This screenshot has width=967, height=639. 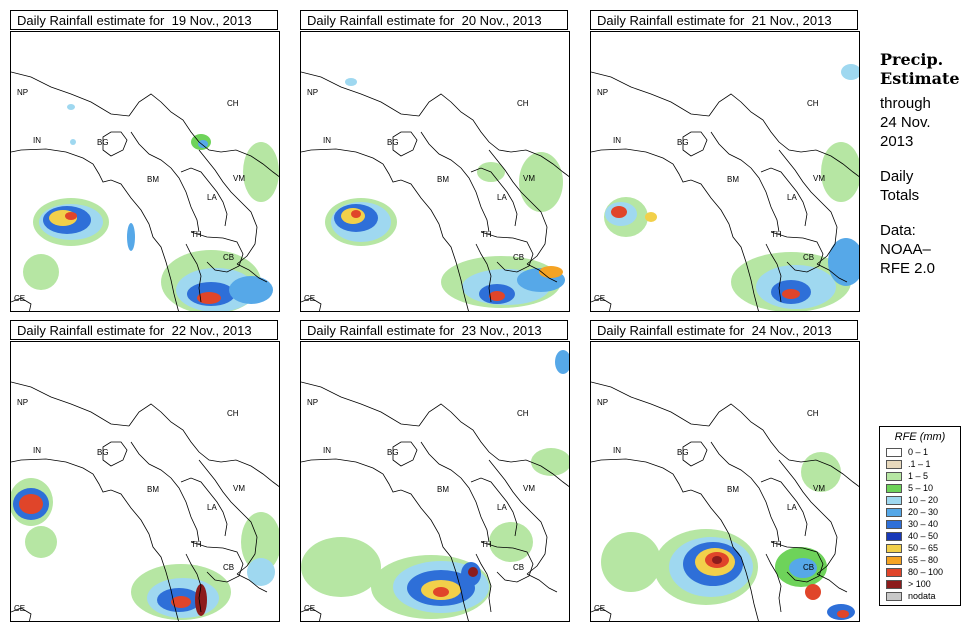 What do you see at coordinates (908, 268) in the screenshot?
I see `data-source-line3: RFE 2.0` at bounding box center [908, 268].